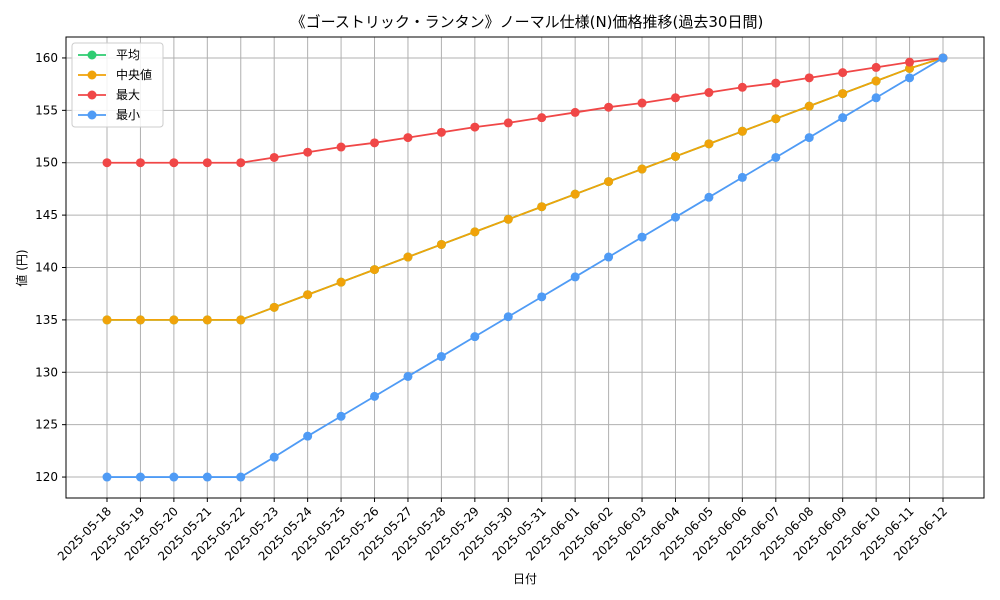 The width and height of the screenshot is (1000, 600). I want to click on y-axis: 120 125 130 135 140 145 150 155 160, so click(50, 267).